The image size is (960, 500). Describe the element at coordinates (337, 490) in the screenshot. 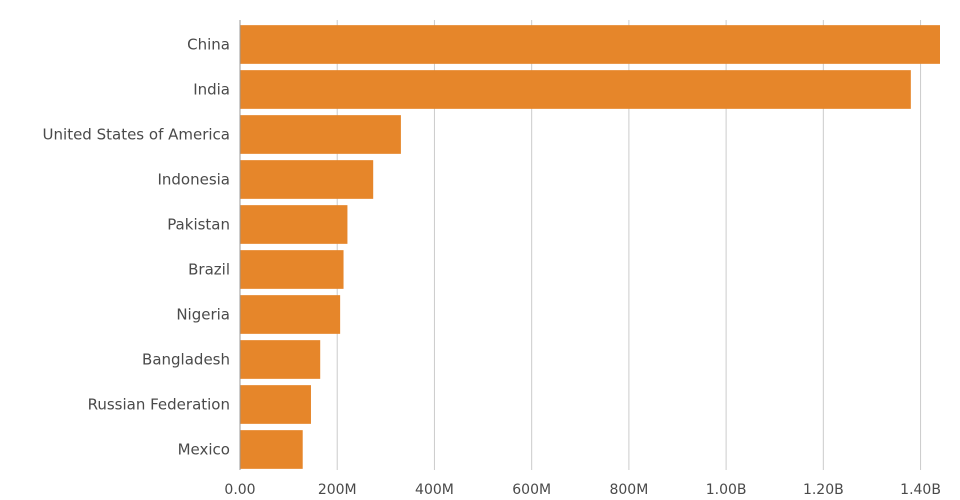

I see `x-tick-label: 200M` at that location.